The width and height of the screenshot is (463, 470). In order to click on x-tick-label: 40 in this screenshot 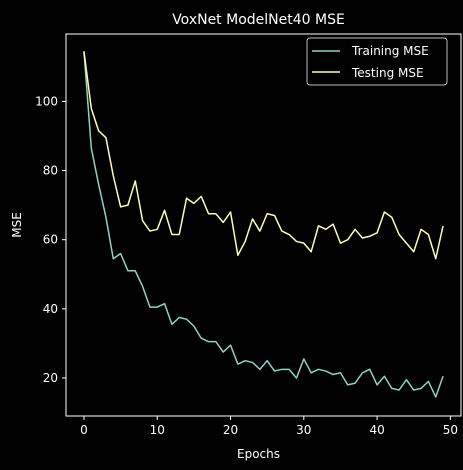, I will do `click(376, 430)`.